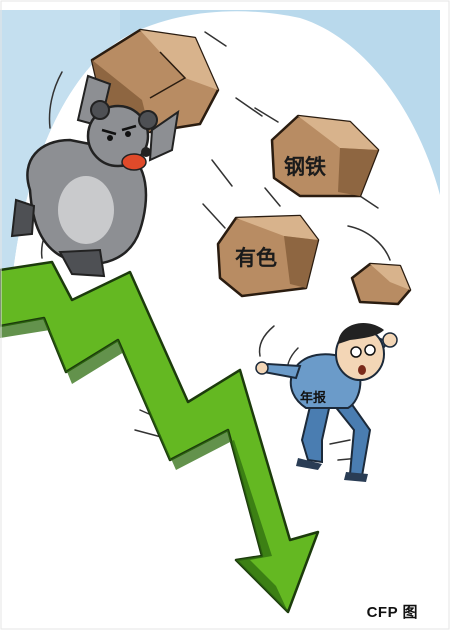 The image size is (450, 630). I want to click on bear-leg, so click(82, 263).